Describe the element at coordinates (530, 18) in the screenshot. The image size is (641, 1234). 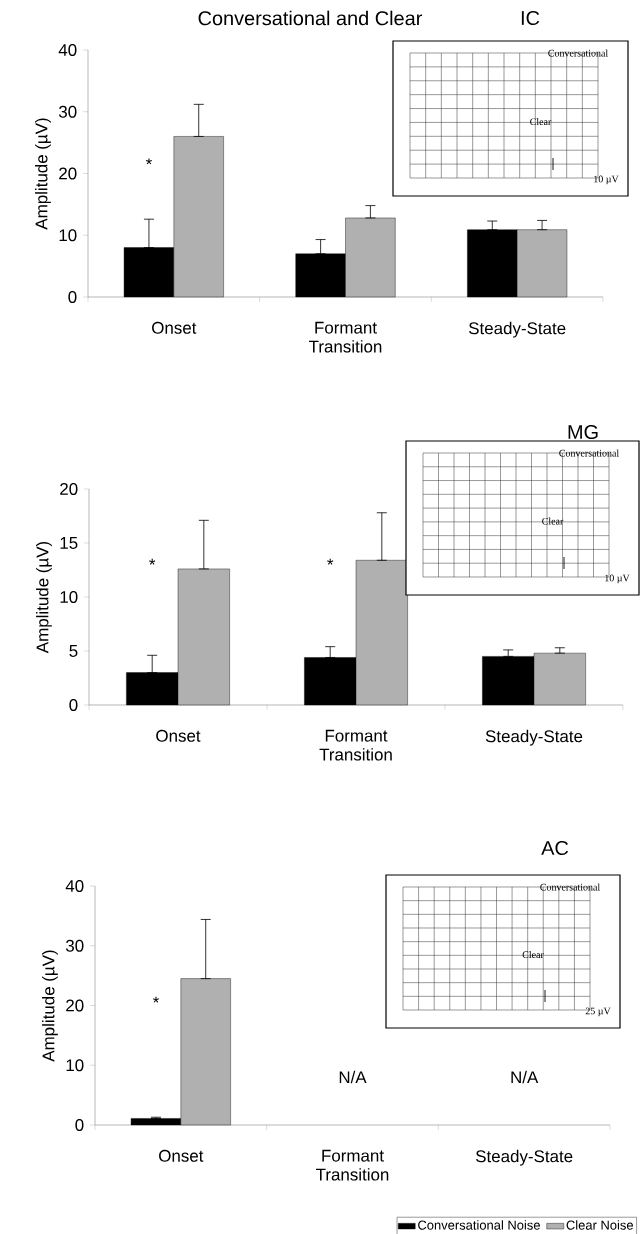
I see `chart-subtitle: IC` at that location.